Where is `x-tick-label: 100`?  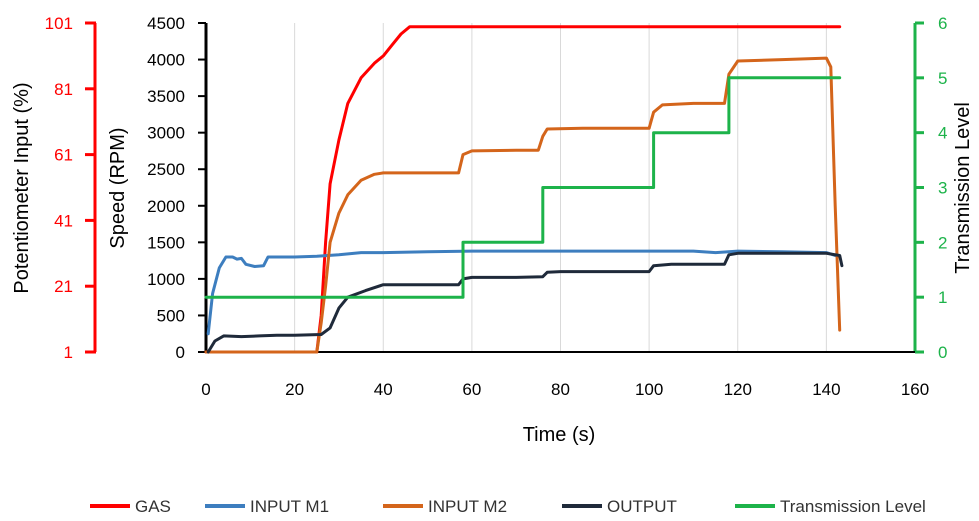 x-tick-label: 100 is located at coordinates (649, 389).